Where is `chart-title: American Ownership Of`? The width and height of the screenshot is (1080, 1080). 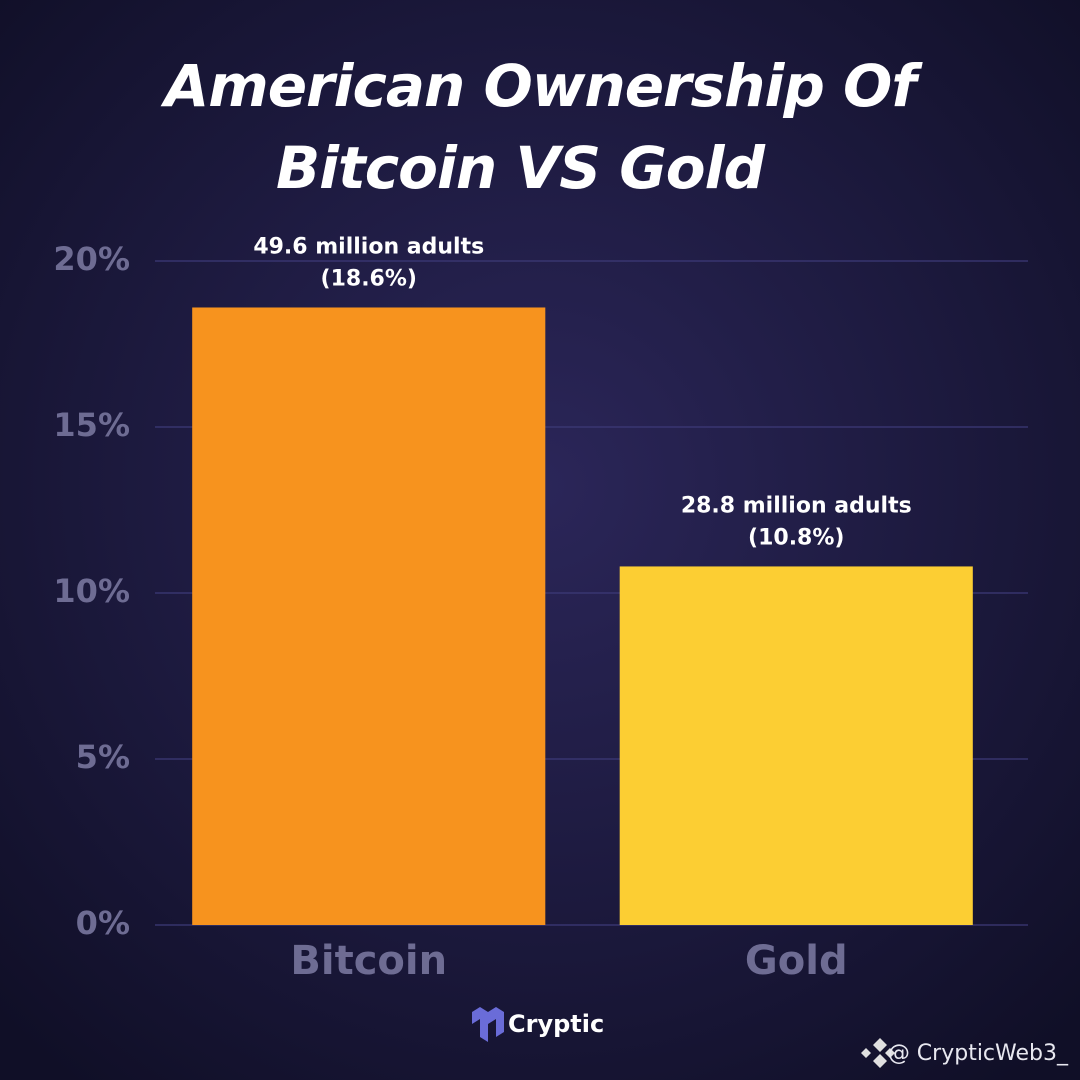
chart-title: American Ownership Of is located at coordinates (541, 86).